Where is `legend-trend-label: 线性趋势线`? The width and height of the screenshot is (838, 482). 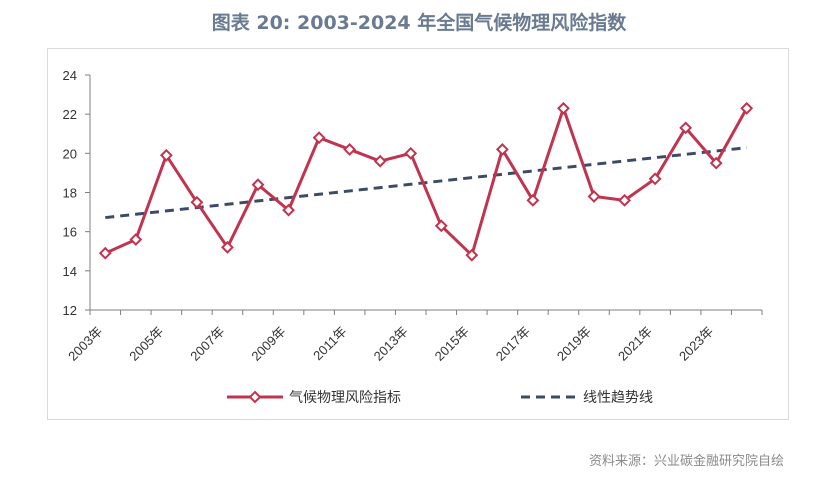
legend-trend-label: 线性趋势线 is located at coordinates (618, 398).